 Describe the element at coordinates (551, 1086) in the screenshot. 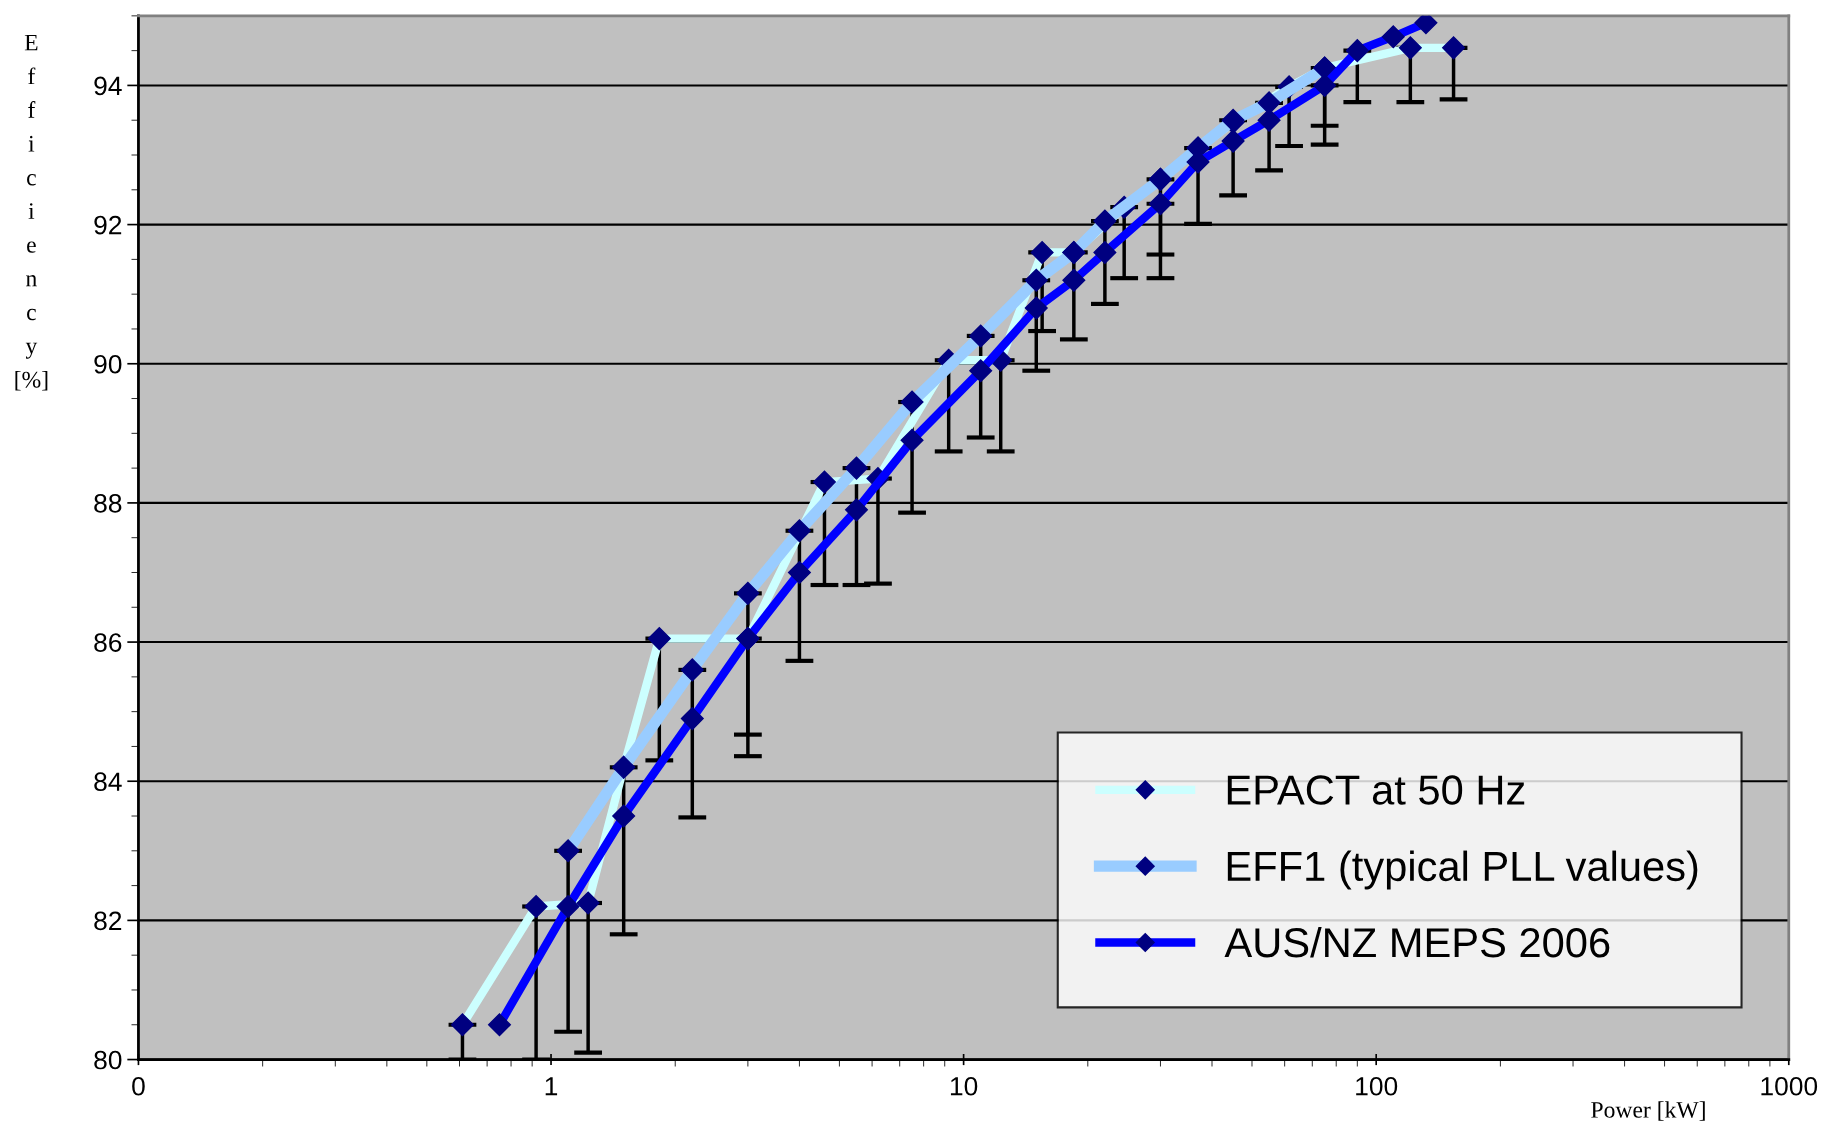

I see `x-tick-label: 1` at that location.